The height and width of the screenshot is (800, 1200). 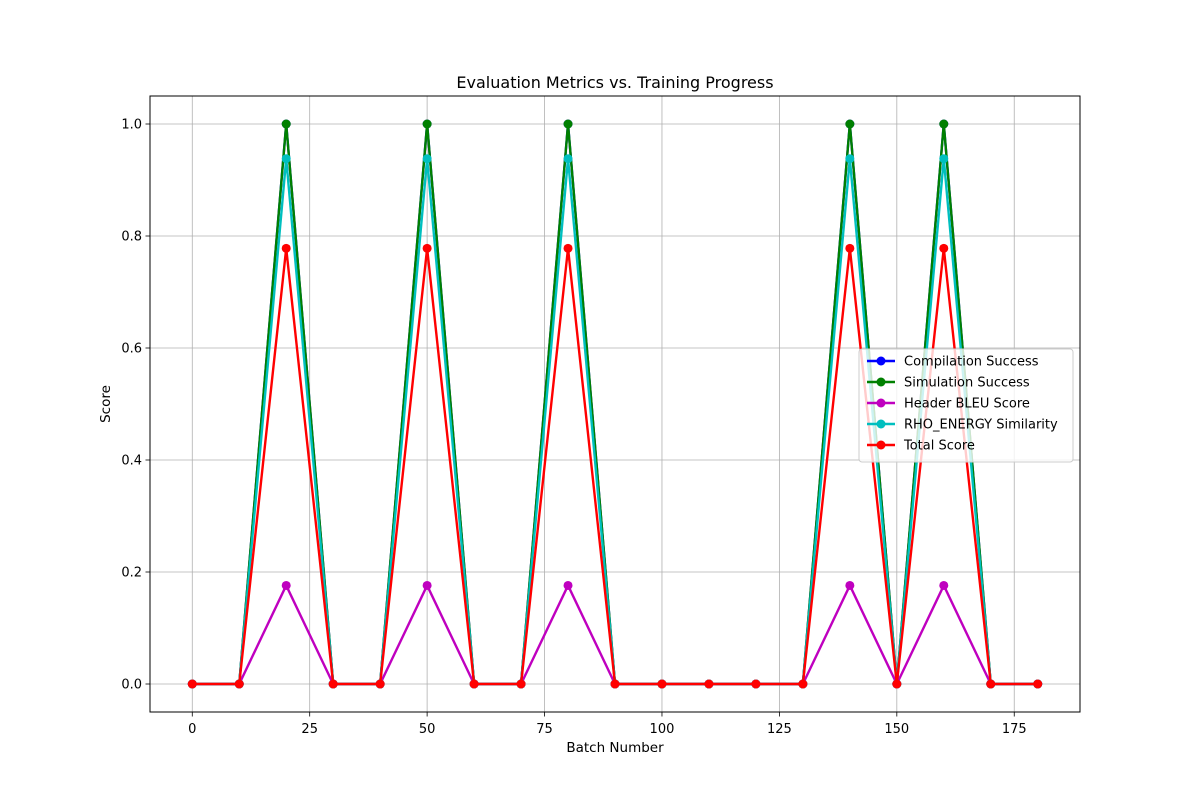 I want to click on x-tick-label: 150, so click(x=896, y=729).